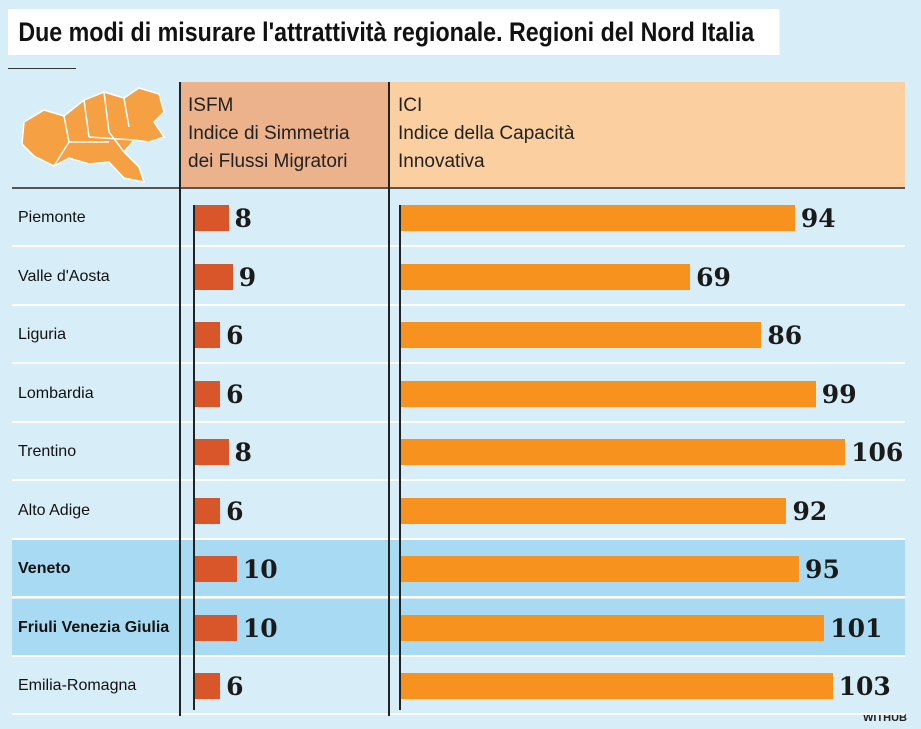 This screenshot has height=729, width=921. What do you see at coordinates (93, 135) in the screenshot?
I see `map` at bounding box center [93, 135].